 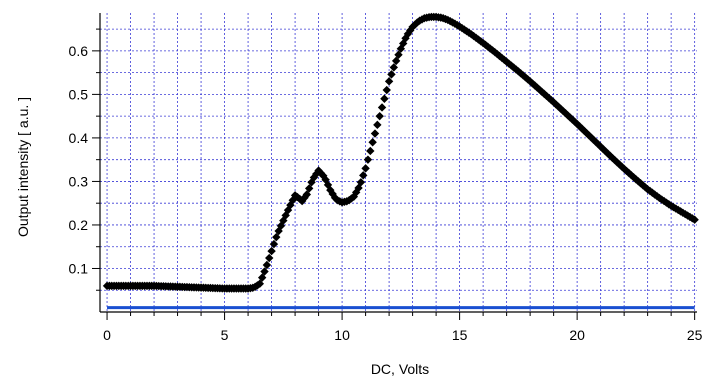 What do you see at coordinates (79, 51) in the screenshot?
I see `y-tick-label: 0.6` at bounding box center [79, 51].